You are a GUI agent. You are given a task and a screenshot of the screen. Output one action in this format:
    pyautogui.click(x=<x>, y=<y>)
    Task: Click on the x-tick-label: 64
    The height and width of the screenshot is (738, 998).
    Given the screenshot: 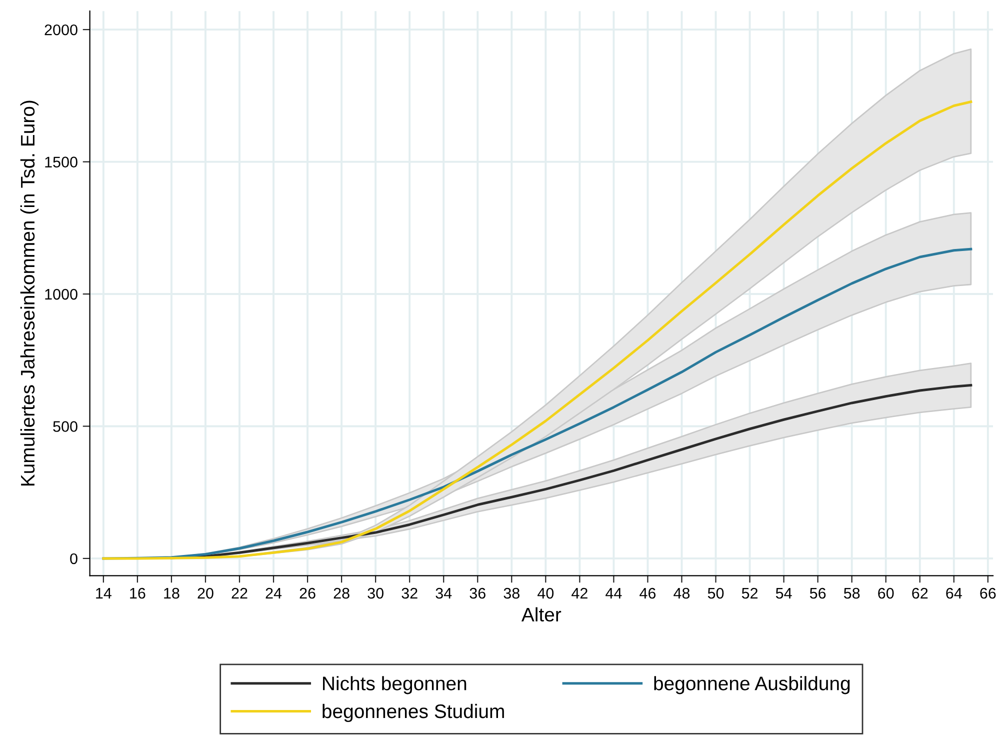 What is the action you would take?
    pyautogui.click(x=954, y=593)
    